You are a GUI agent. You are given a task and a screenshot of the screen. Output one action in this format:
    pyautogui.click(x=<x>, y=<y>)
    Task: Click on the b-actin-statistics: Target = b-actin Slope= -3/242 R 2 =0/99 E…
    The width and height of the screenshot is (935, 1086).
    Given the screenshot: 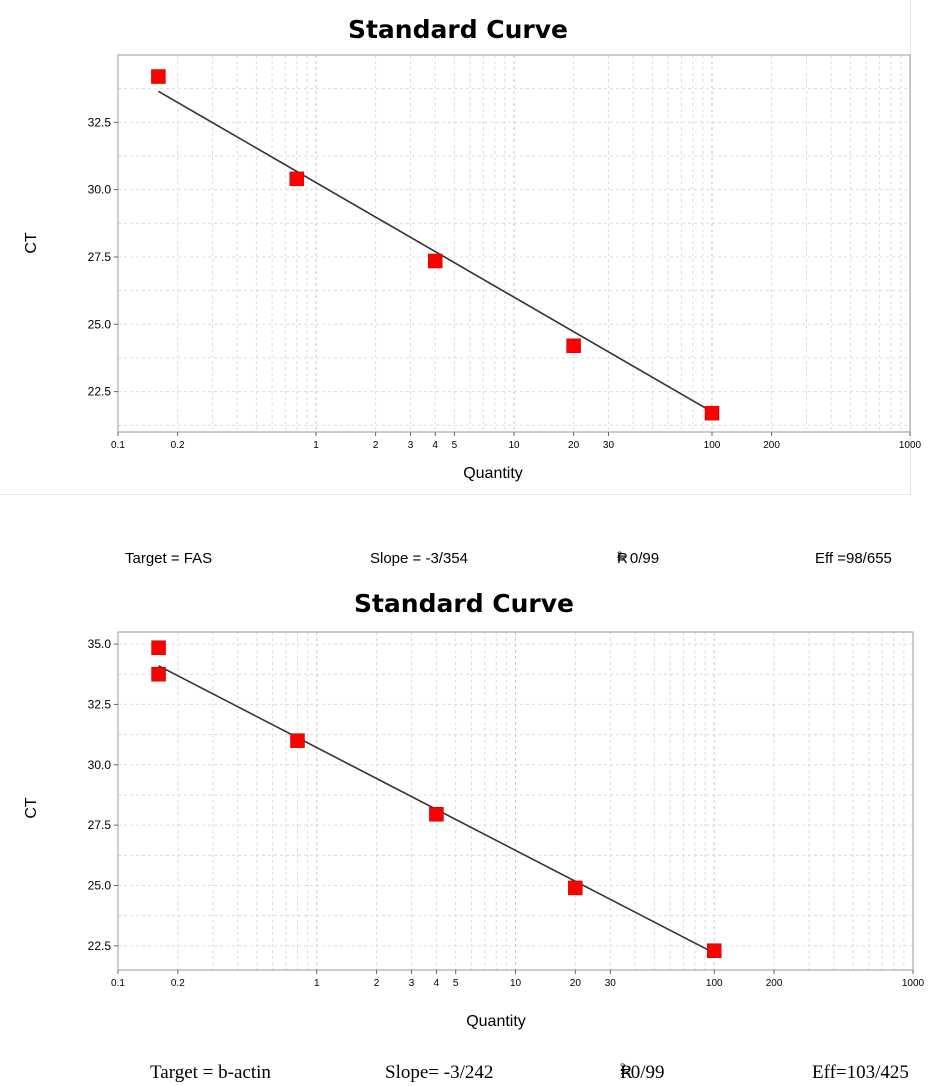 What is the action you would take?
    pyautogui.click(x=529, y=1072)
    